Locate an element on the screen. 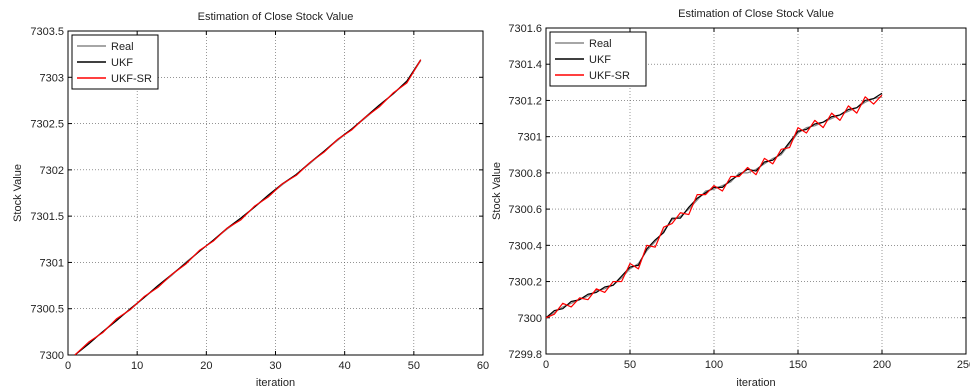  y-tick-label: 7303.5 is located at coordinates (47, 32).